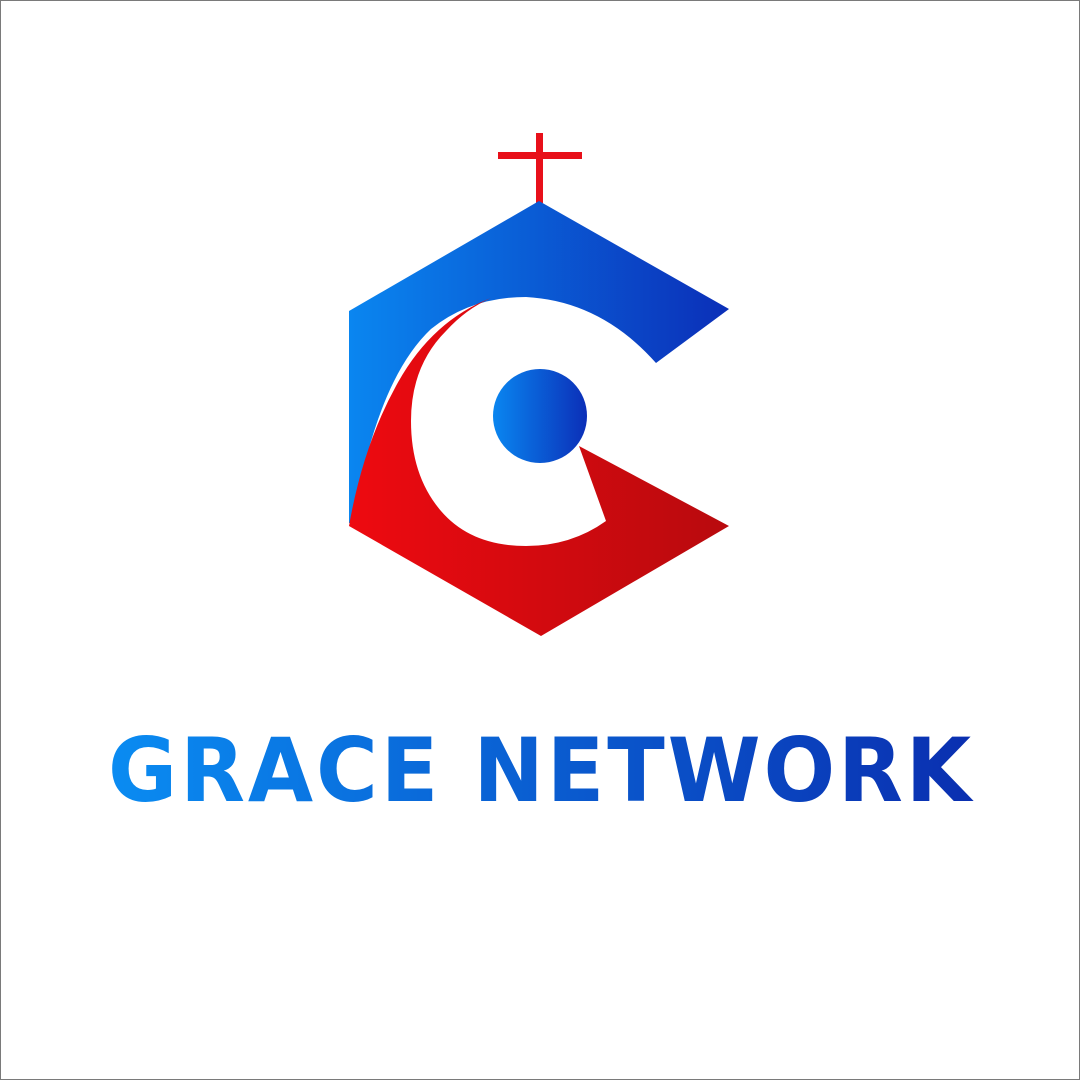 The image size is (1080, 1080). What do you see at coordinates (540, 168) in the screenshot?
I see `cross-icon` at bounding box center [540, 168].